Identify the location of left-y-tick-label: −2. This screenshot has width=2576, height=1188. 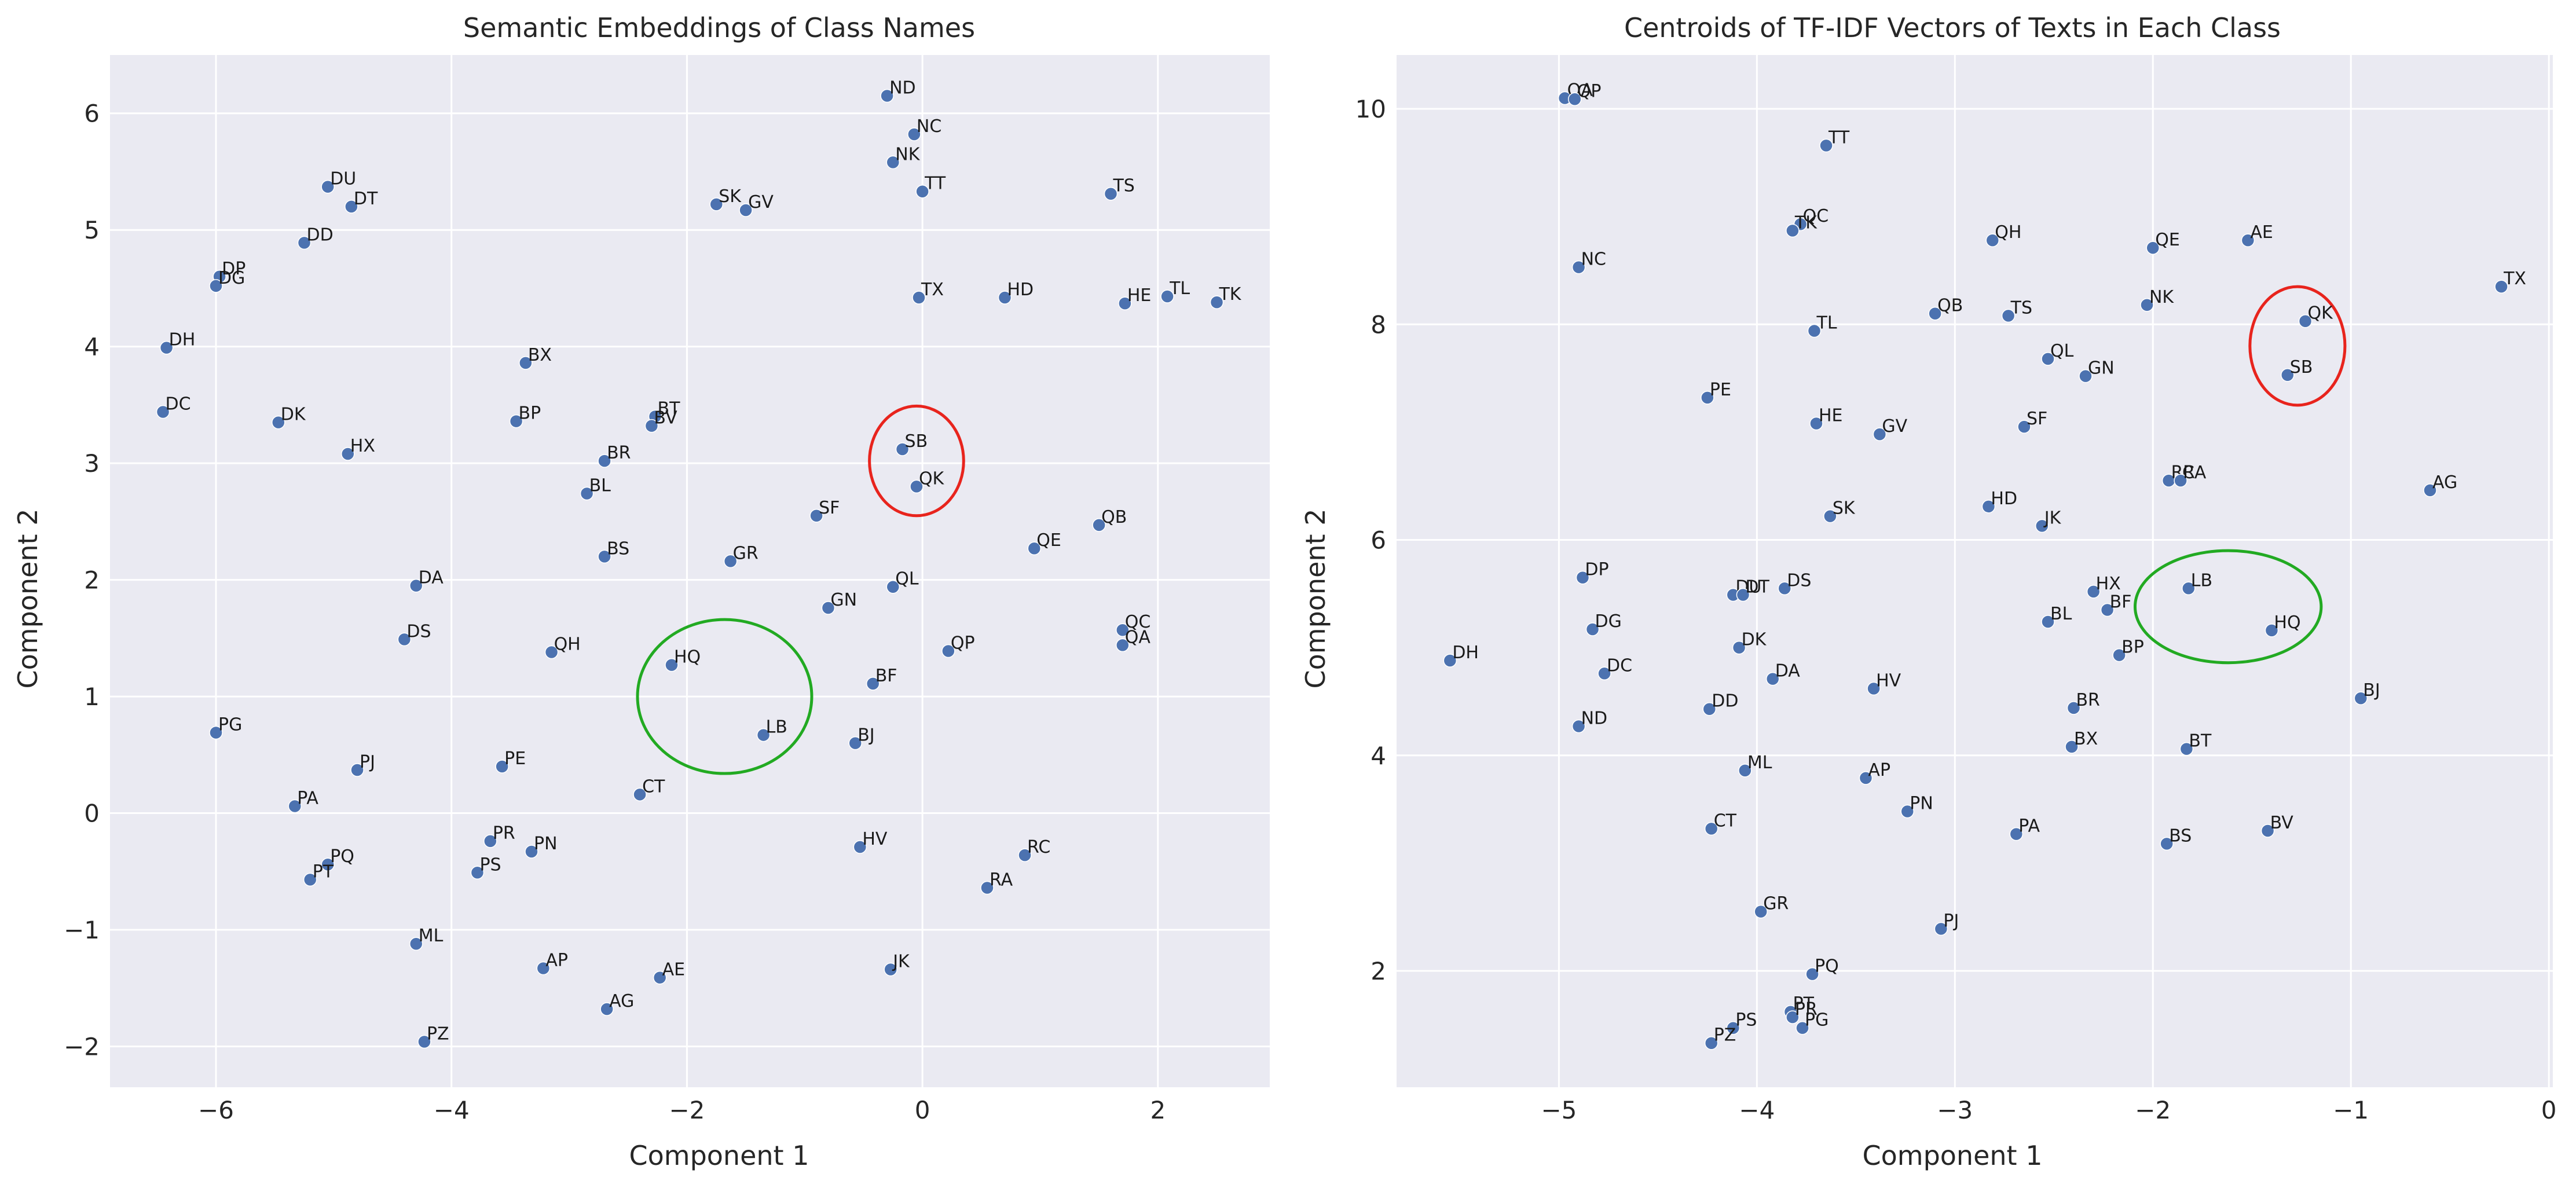
(82, 1046).